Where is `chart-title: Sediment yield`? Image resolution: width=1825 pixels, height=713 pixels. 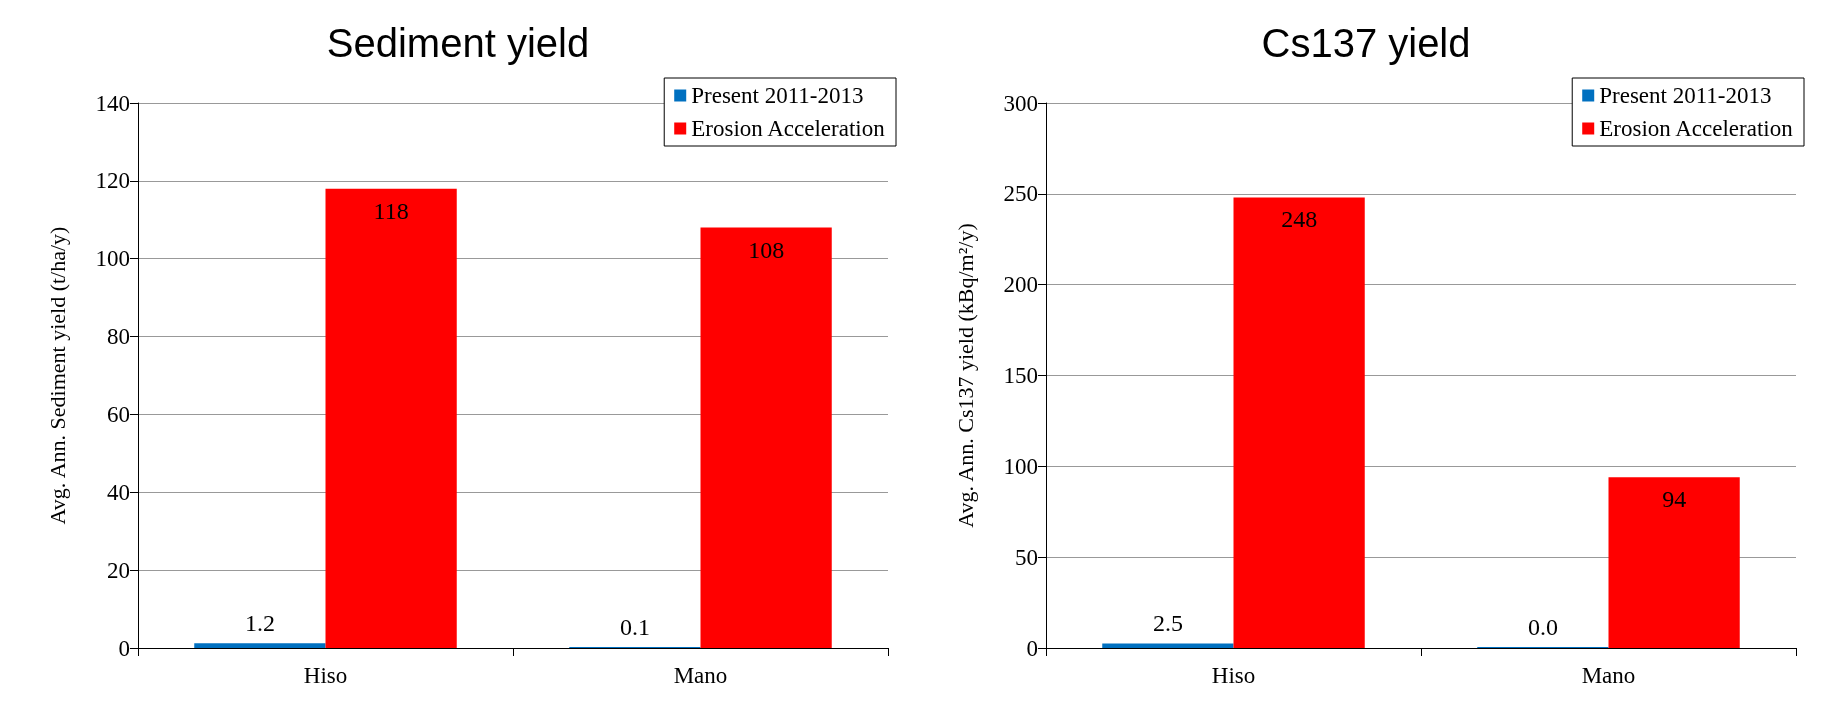
chart-title: Sediment yield is located at coordinates (458, 43).